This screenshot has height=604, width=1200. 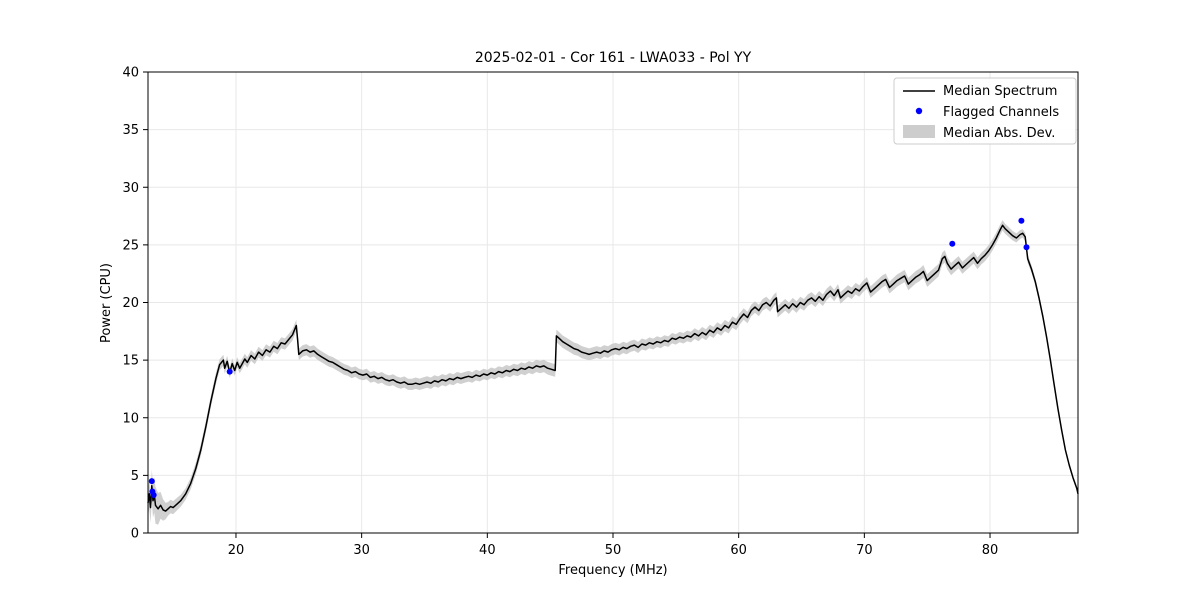 What do you see at coordinates (612, 570) in the screenshot?
I see `x-axis-label: Frequency (MHz)` at bounding box center [612, 570].